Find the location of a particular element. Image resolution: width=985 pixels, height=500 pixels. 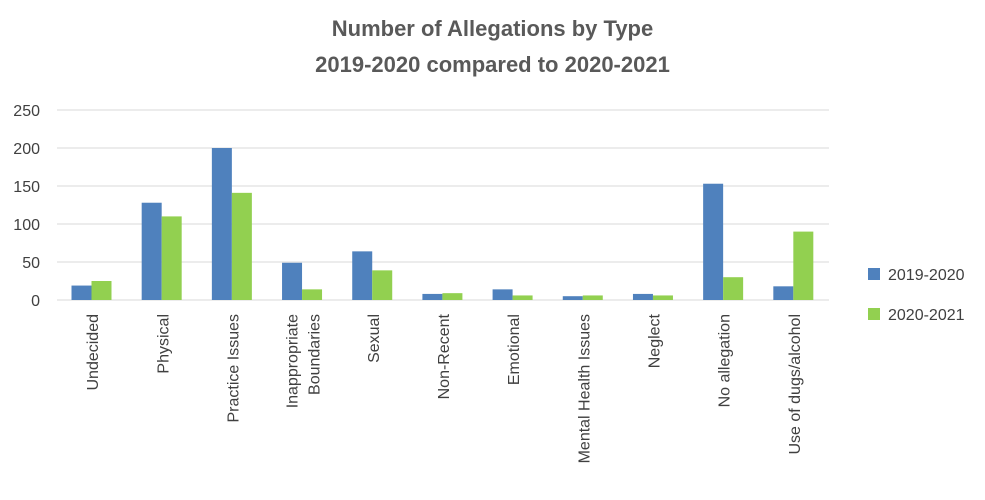

chart-title: Number of Allegations by Type is located at coordinates (492, 28).